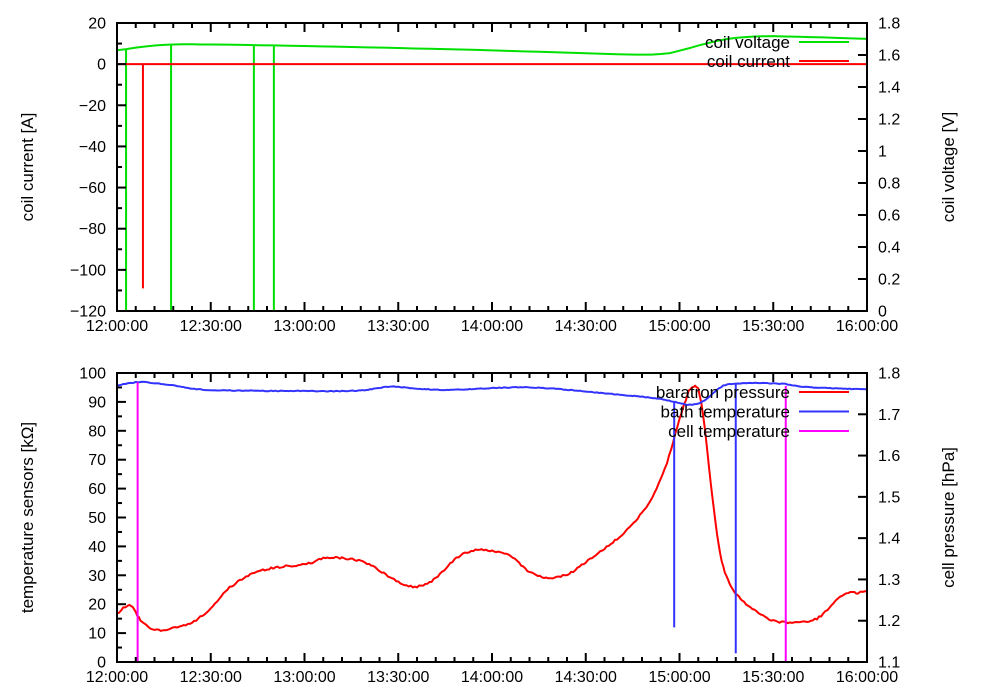 The image size is (1000, 700). I want to click on y-right-tick-label: 0, so click(882, 312).